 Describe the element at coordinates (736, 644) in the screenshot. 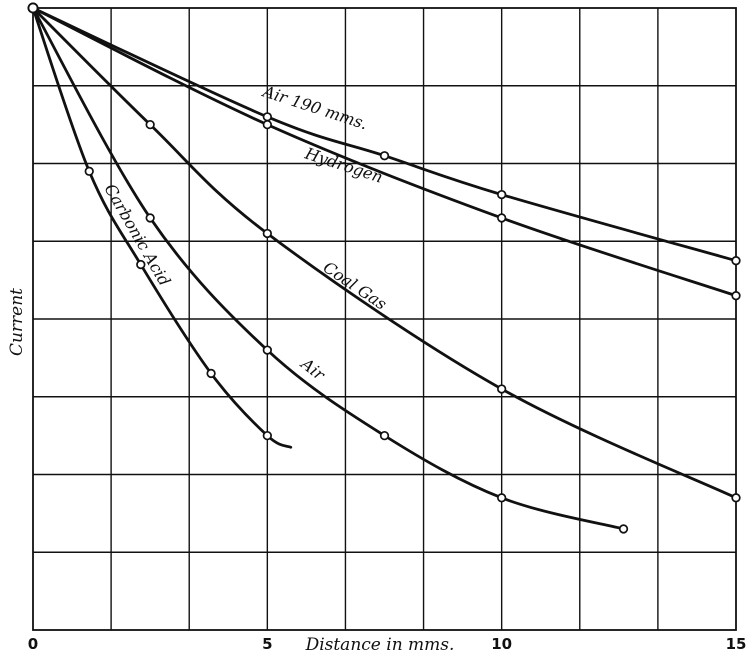

I see `x-tick-label: 15` at that location.